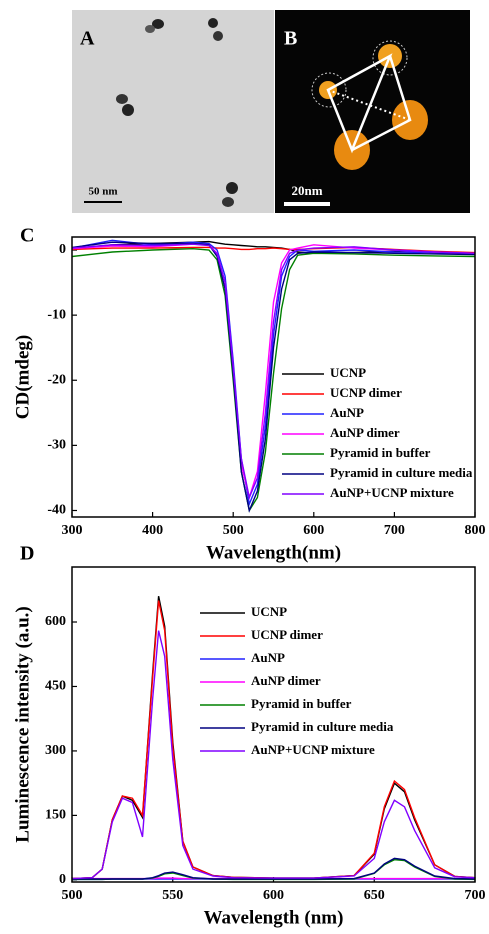 The height and width of the screenshot is (934, 489). Describe the element at coordinates (273, 552) in the screenshot. I see `x-axis-label: Wavelength(nm)` at that location.